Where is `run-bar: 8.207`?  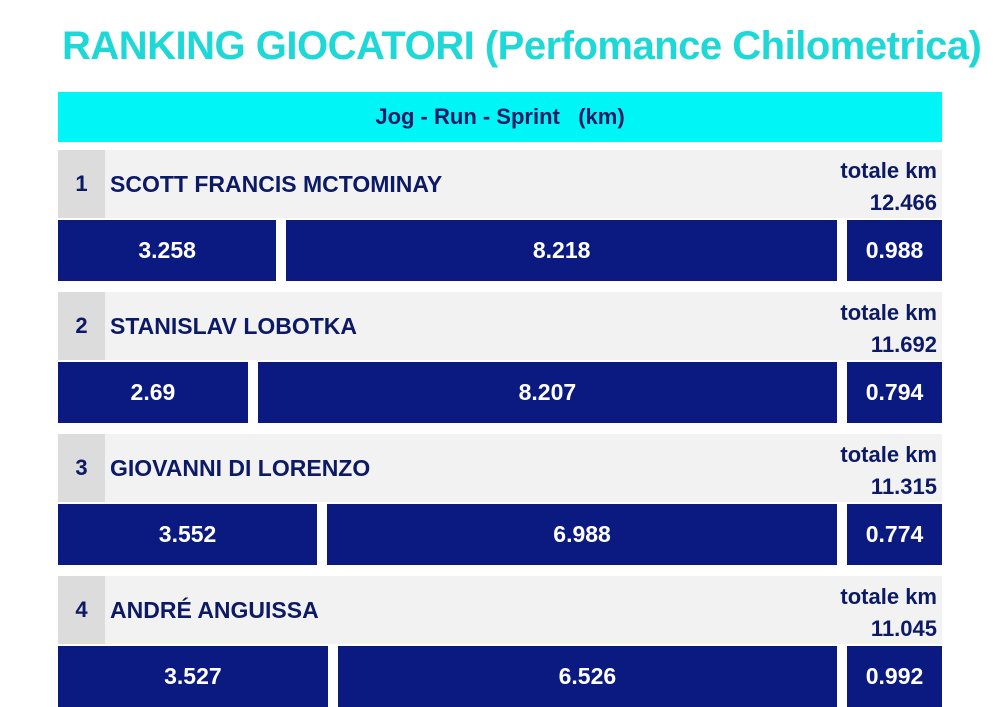
run-bar: 8.207 is located at coordinates (547, 392).